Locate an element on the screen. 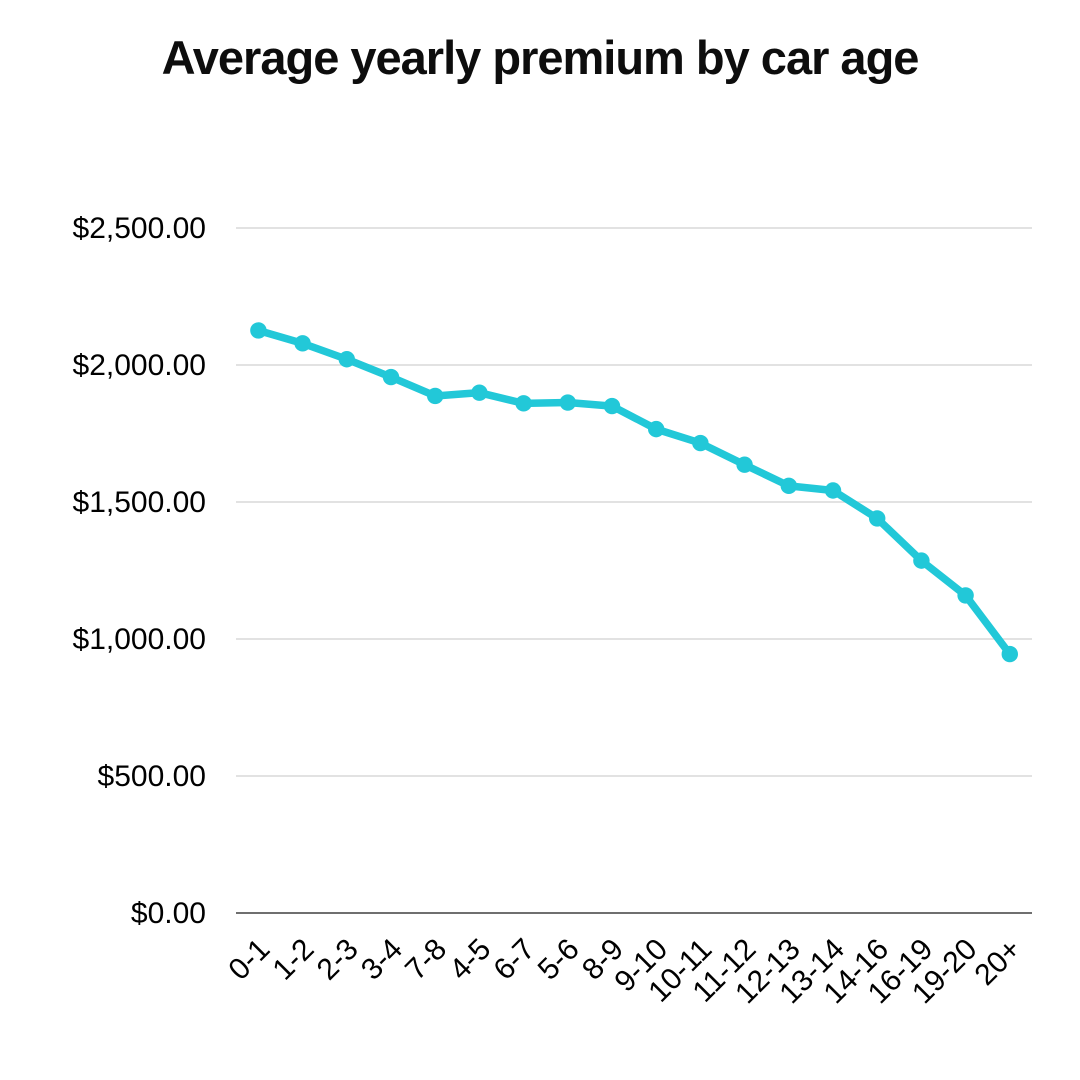 This screenshot has width=1080, height=1080. y-tick-label: $500.00 is located at coordinates (152, 776).